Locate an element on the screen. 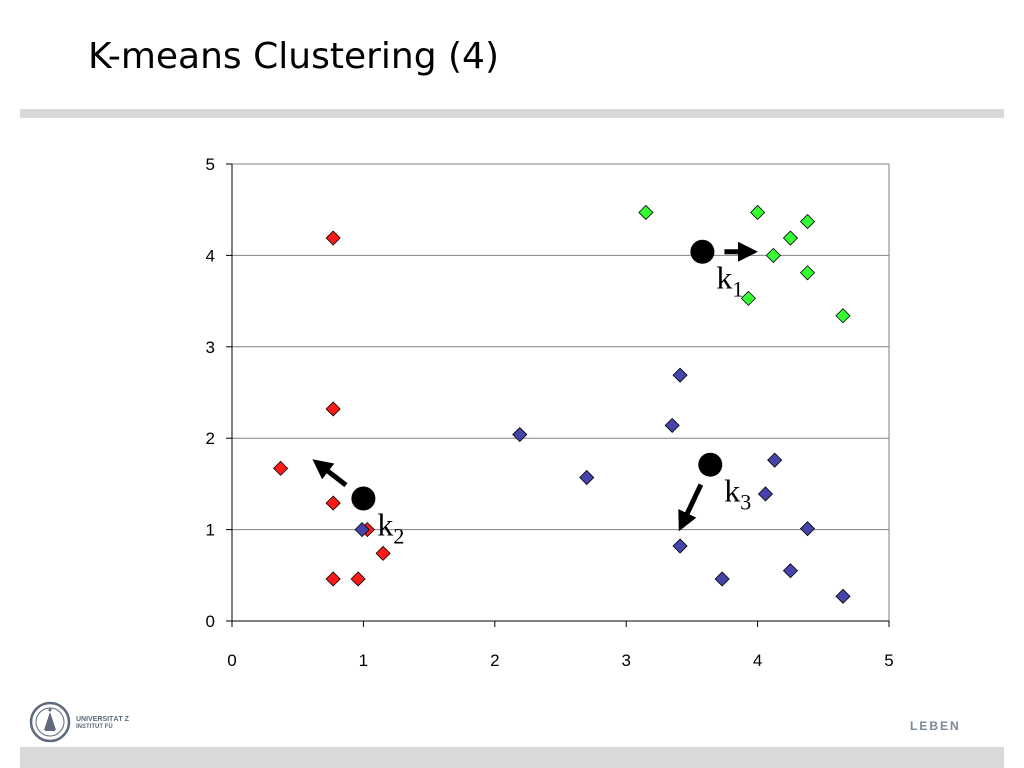  y-tick-label: 4 is located at coordinates (210, 255).